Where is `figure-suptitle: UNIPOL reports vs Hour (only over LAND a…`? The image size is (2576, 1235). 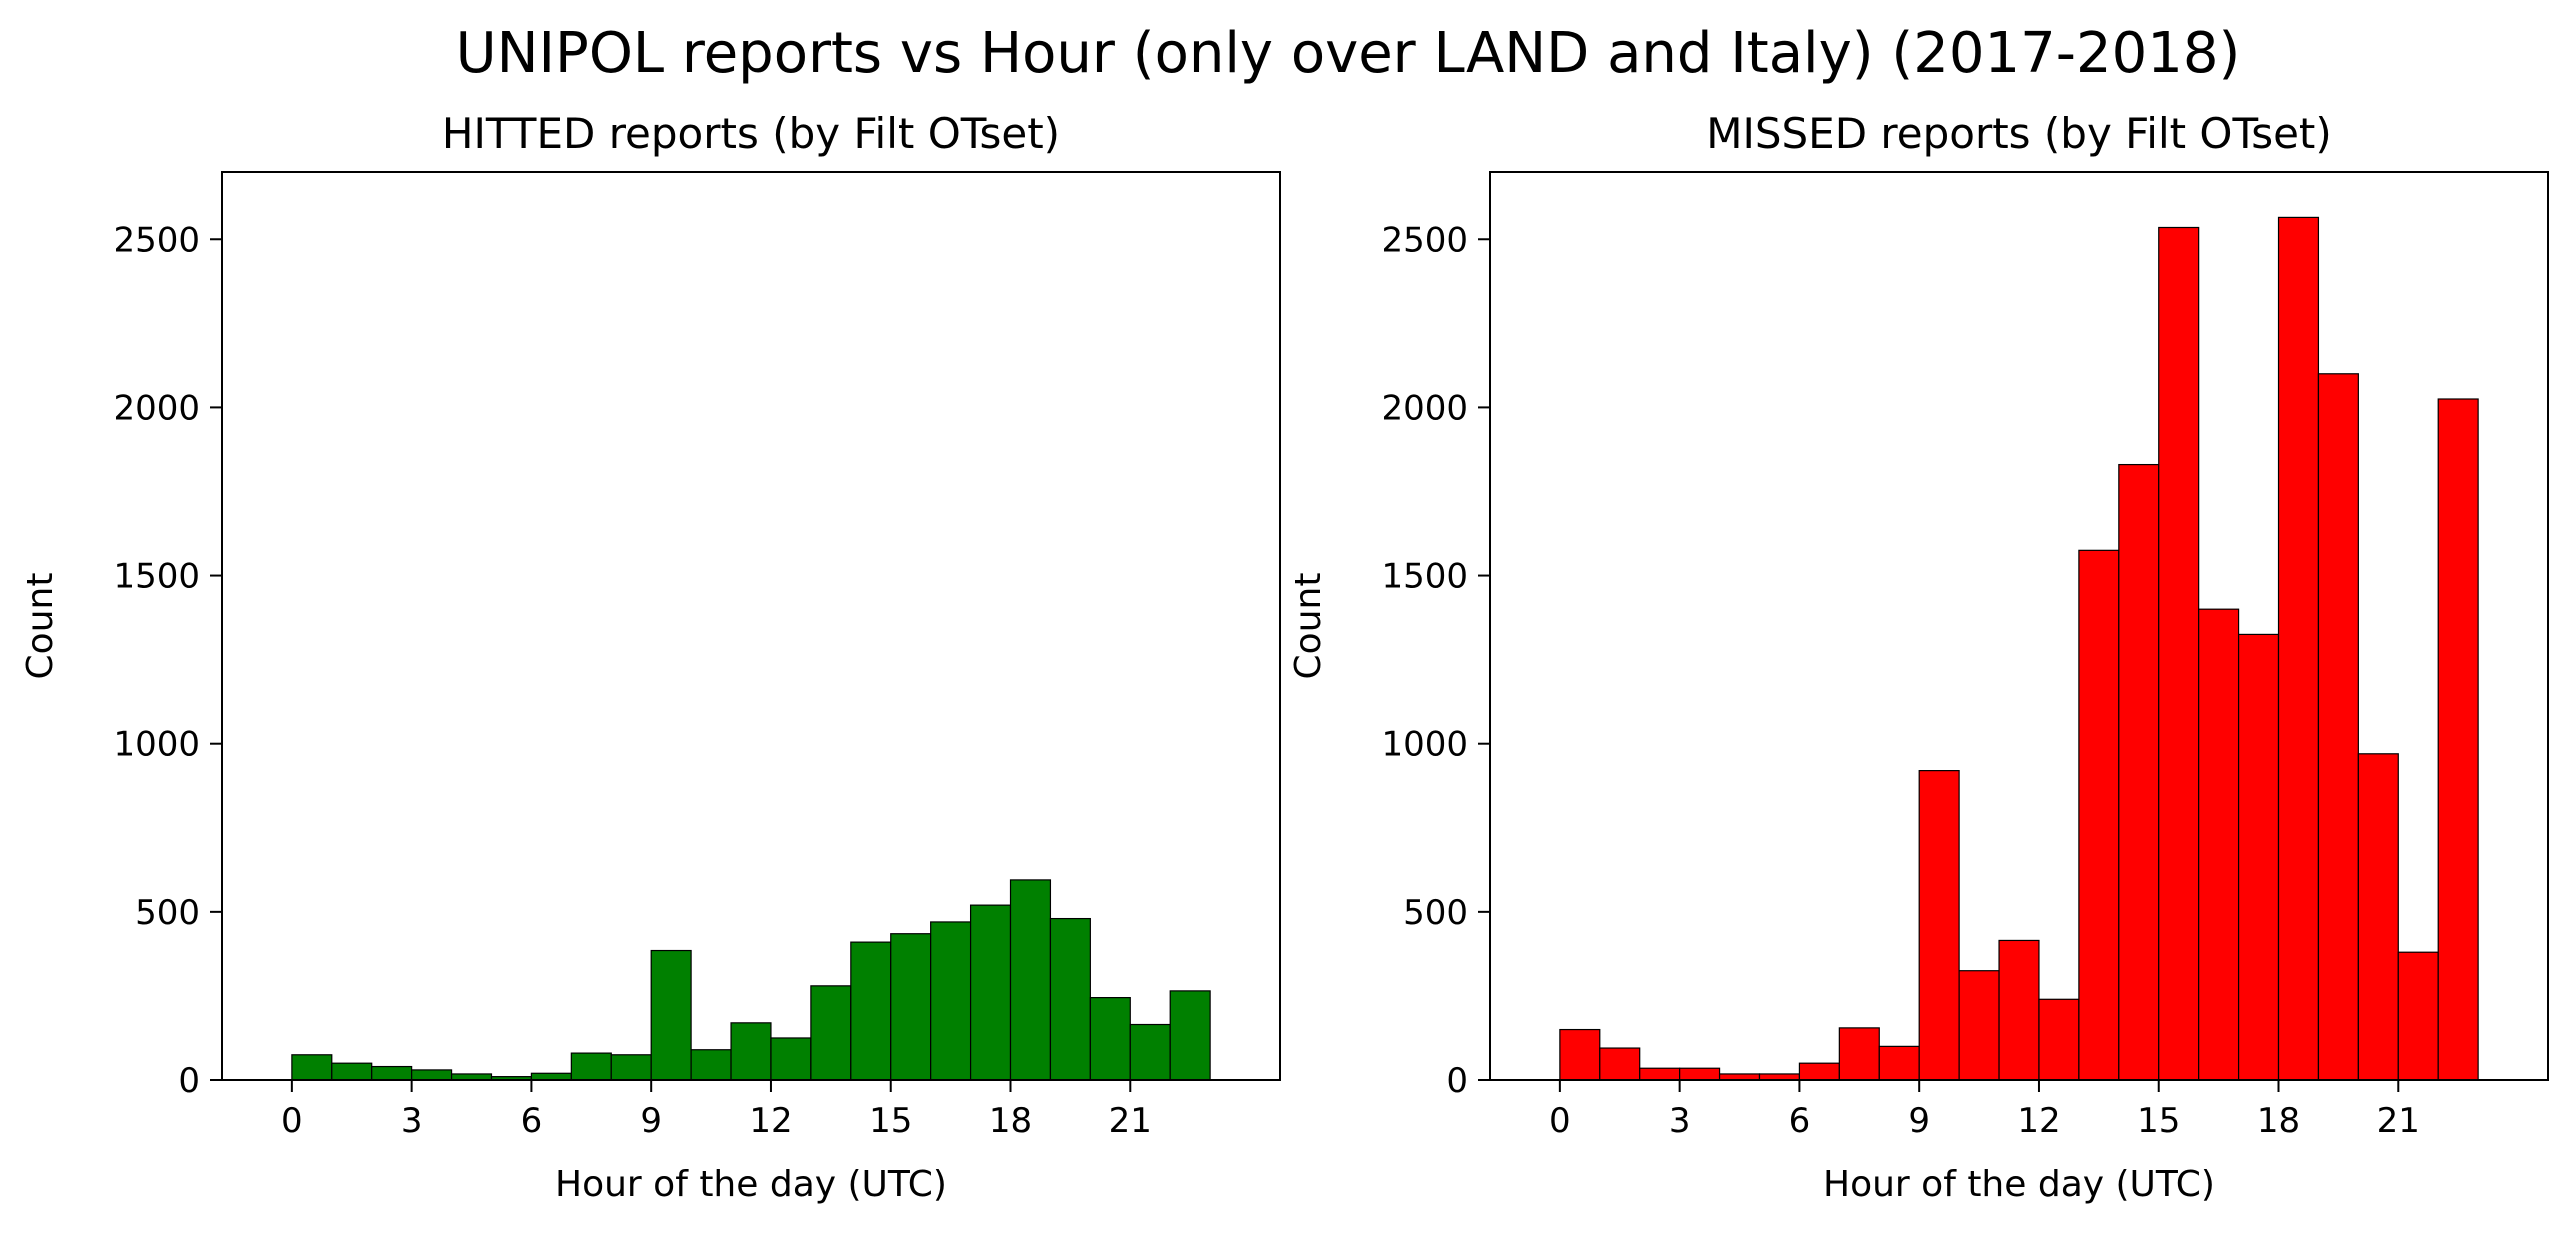
figure-suptitle: UNIPOL reports vs Hour (only over LAND a… is located at coordinates (1348, 53).